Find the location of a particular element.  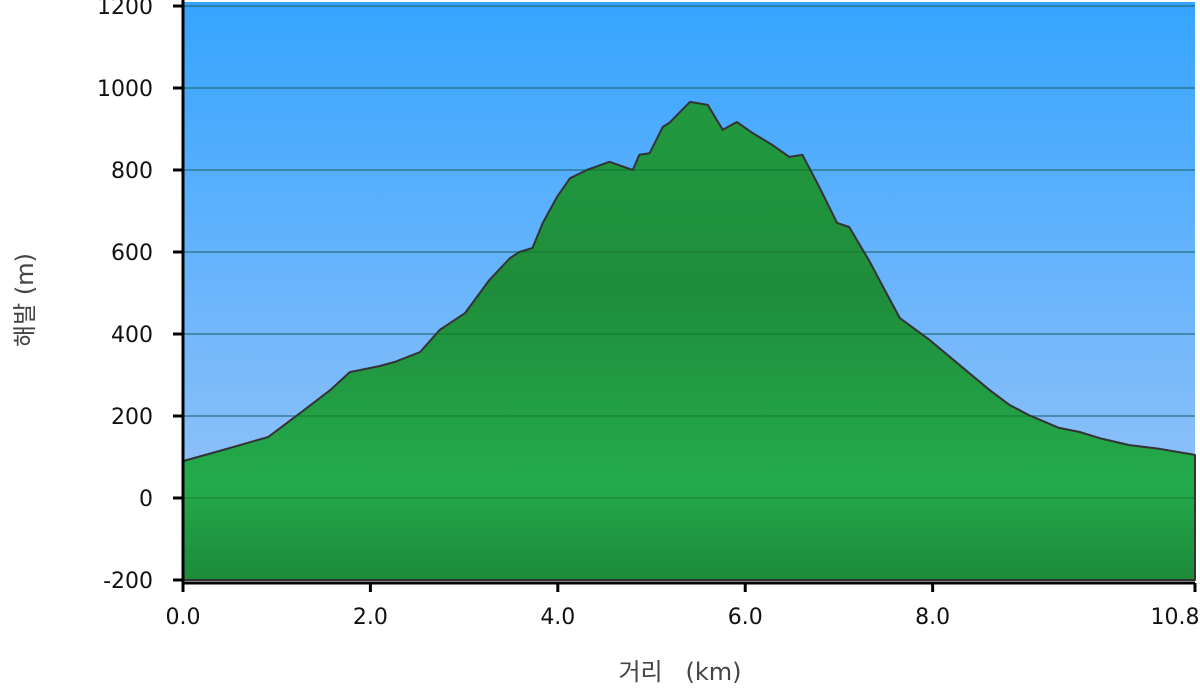

x-axis-title: 거리 (km) is located at coordinates (679, 672).